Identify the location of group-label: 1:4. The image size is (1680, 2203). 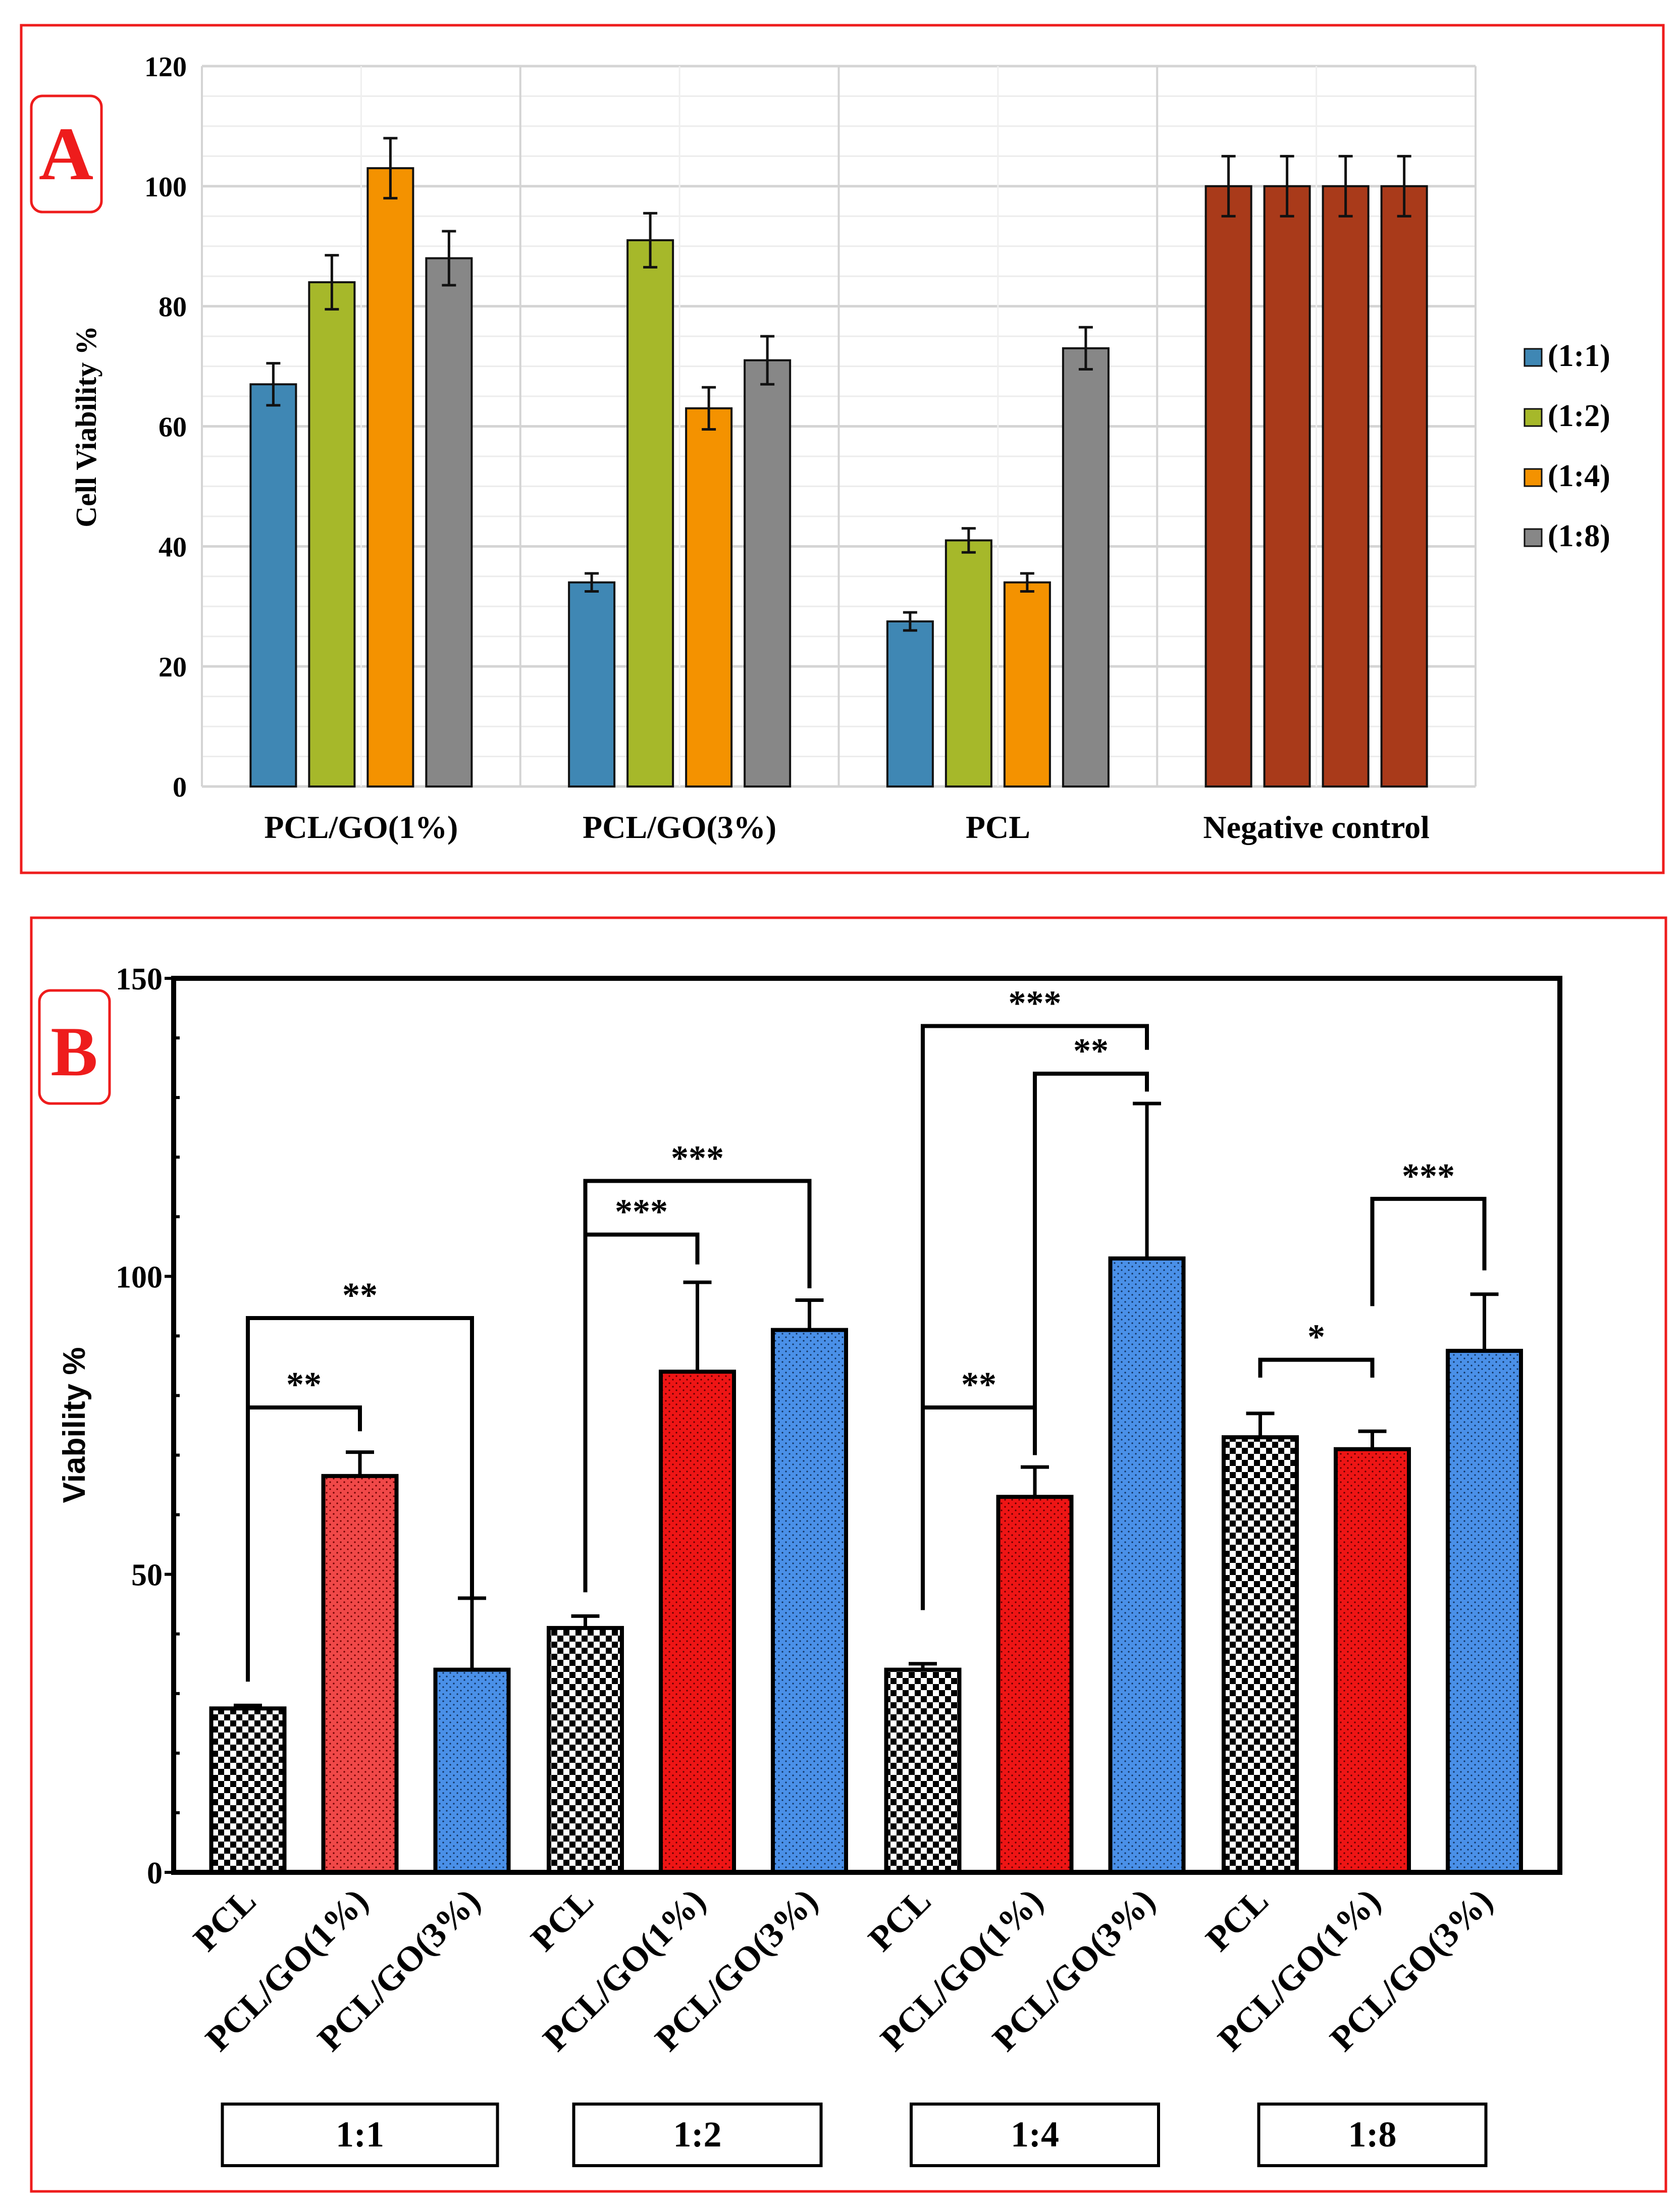
(1035, 2134).